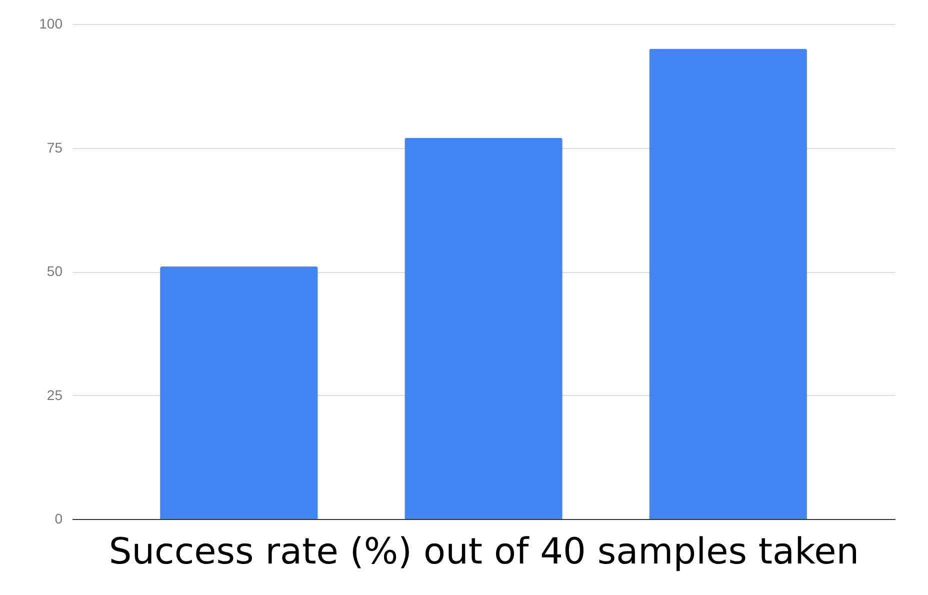 This screenshot has height=595, width=928. Describe the element at coordinates (54, 394) in the screenshot. I see `y-tick-label: 25` at that location.